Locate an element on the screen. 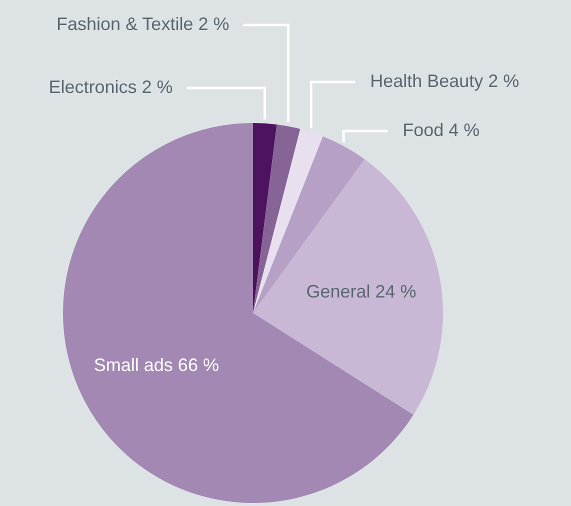 Image resolution: width=571 pixels, height=506 pixels. slice-label: Fashion & Textile 2 % is located at coordinates (143, 24).